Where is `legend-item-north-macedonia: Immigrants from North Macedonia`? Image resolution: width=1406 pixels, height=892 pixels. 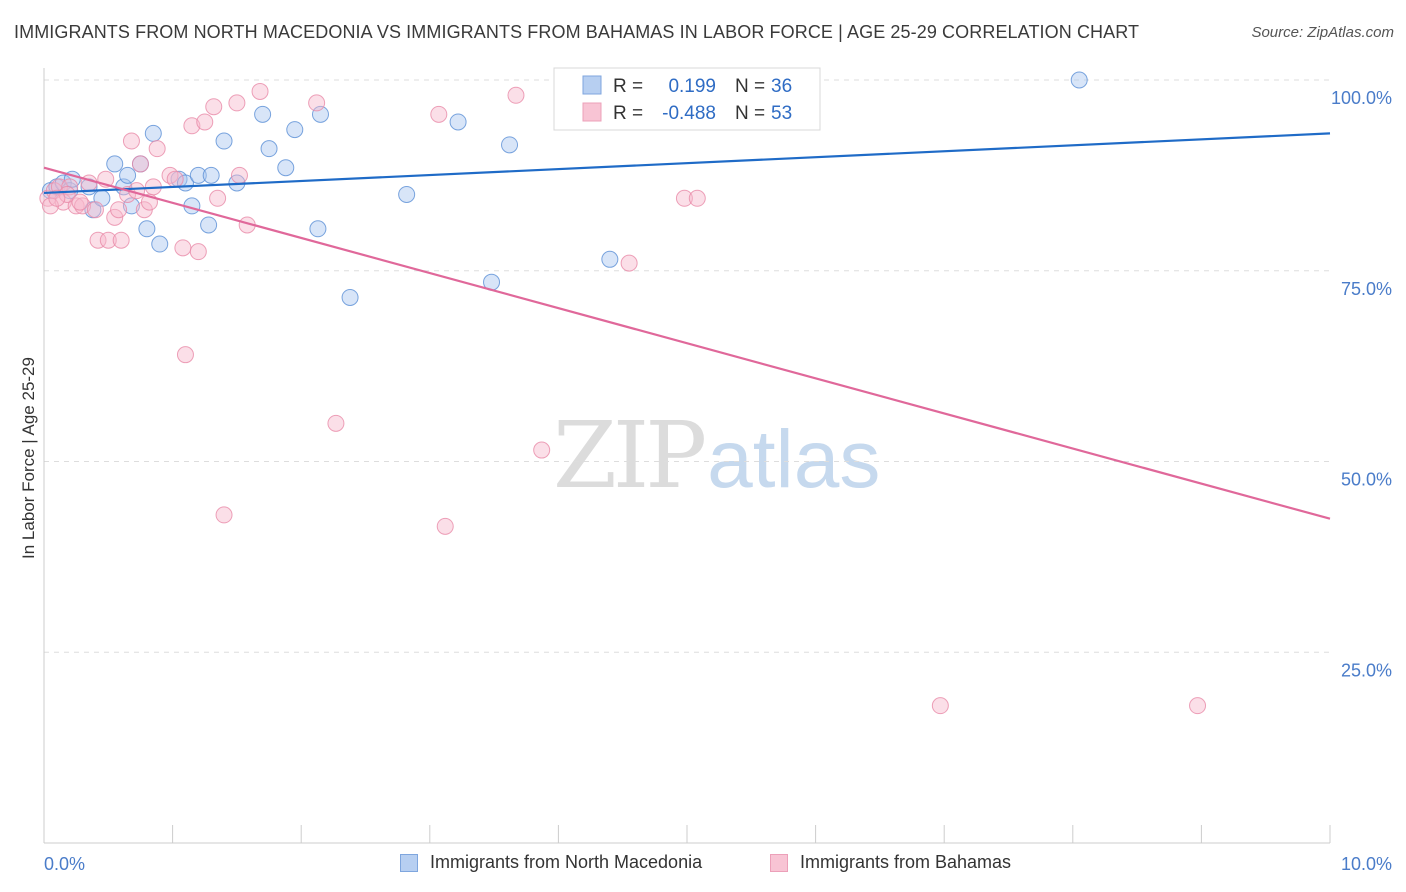 legend-item-north-macedonia: Immigrants from North Macedonia is located at coordinates (551, 862).